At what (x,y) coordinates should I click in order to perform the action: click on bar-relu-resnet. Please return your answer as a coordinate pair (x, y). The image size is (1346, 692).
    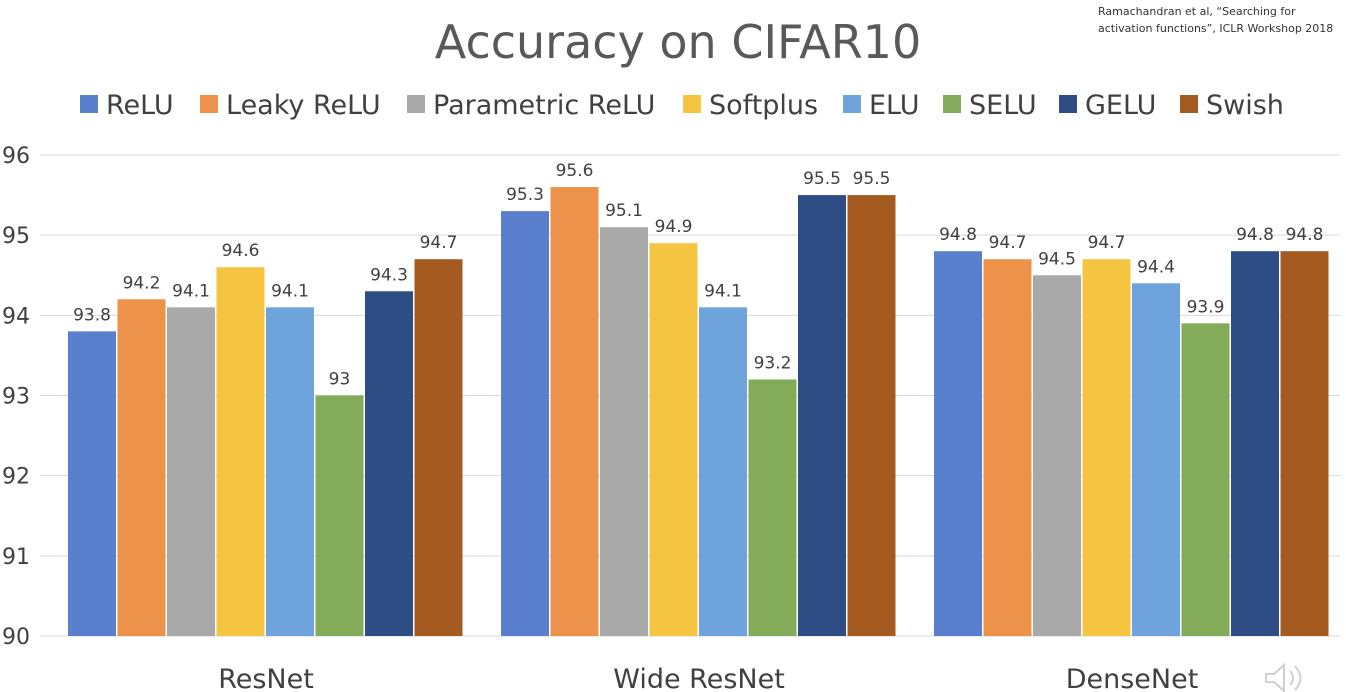
    Looking at the image, I should click on (92, 483).